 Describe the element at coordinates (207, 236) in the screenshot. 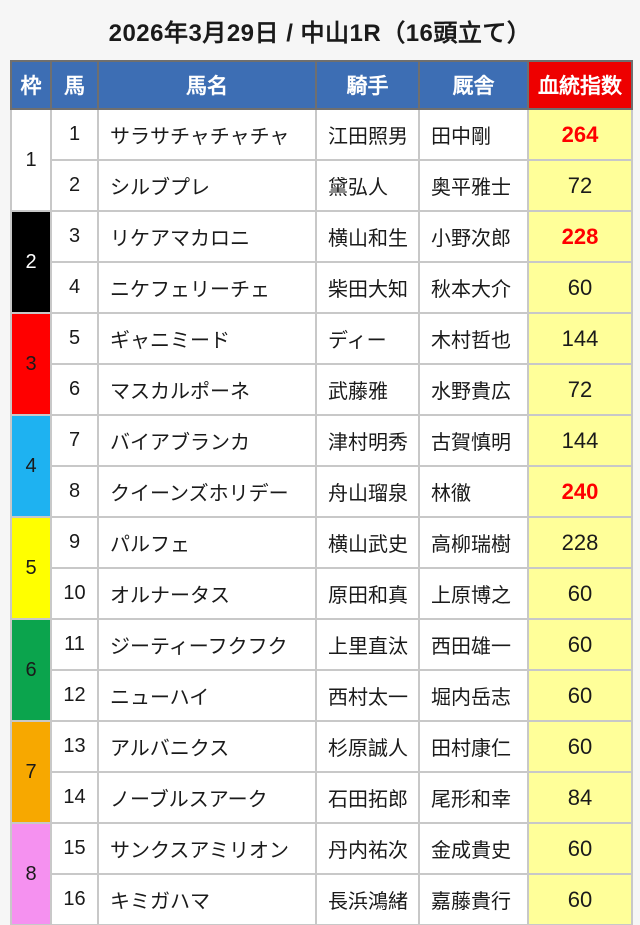

I see `horse-name-cell: リケアマカロニ` at that location.